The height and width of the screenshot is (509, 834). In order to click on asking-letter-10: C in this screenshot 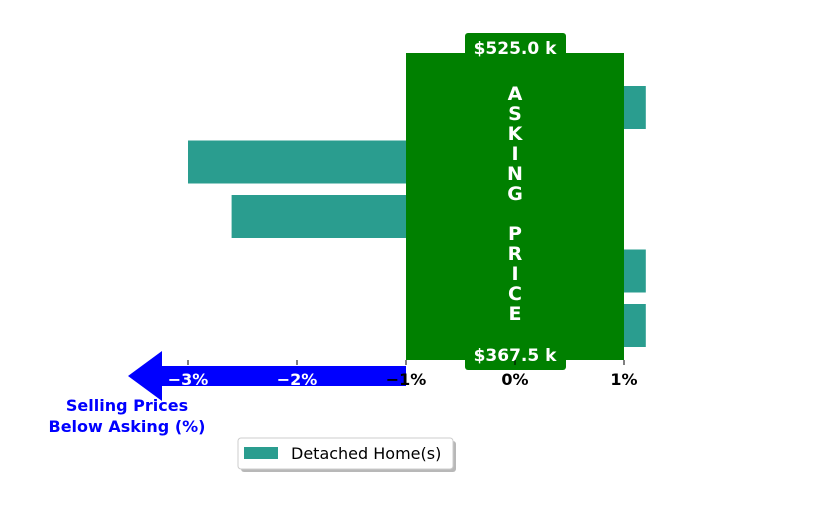, I will do `click(515, 294)`.